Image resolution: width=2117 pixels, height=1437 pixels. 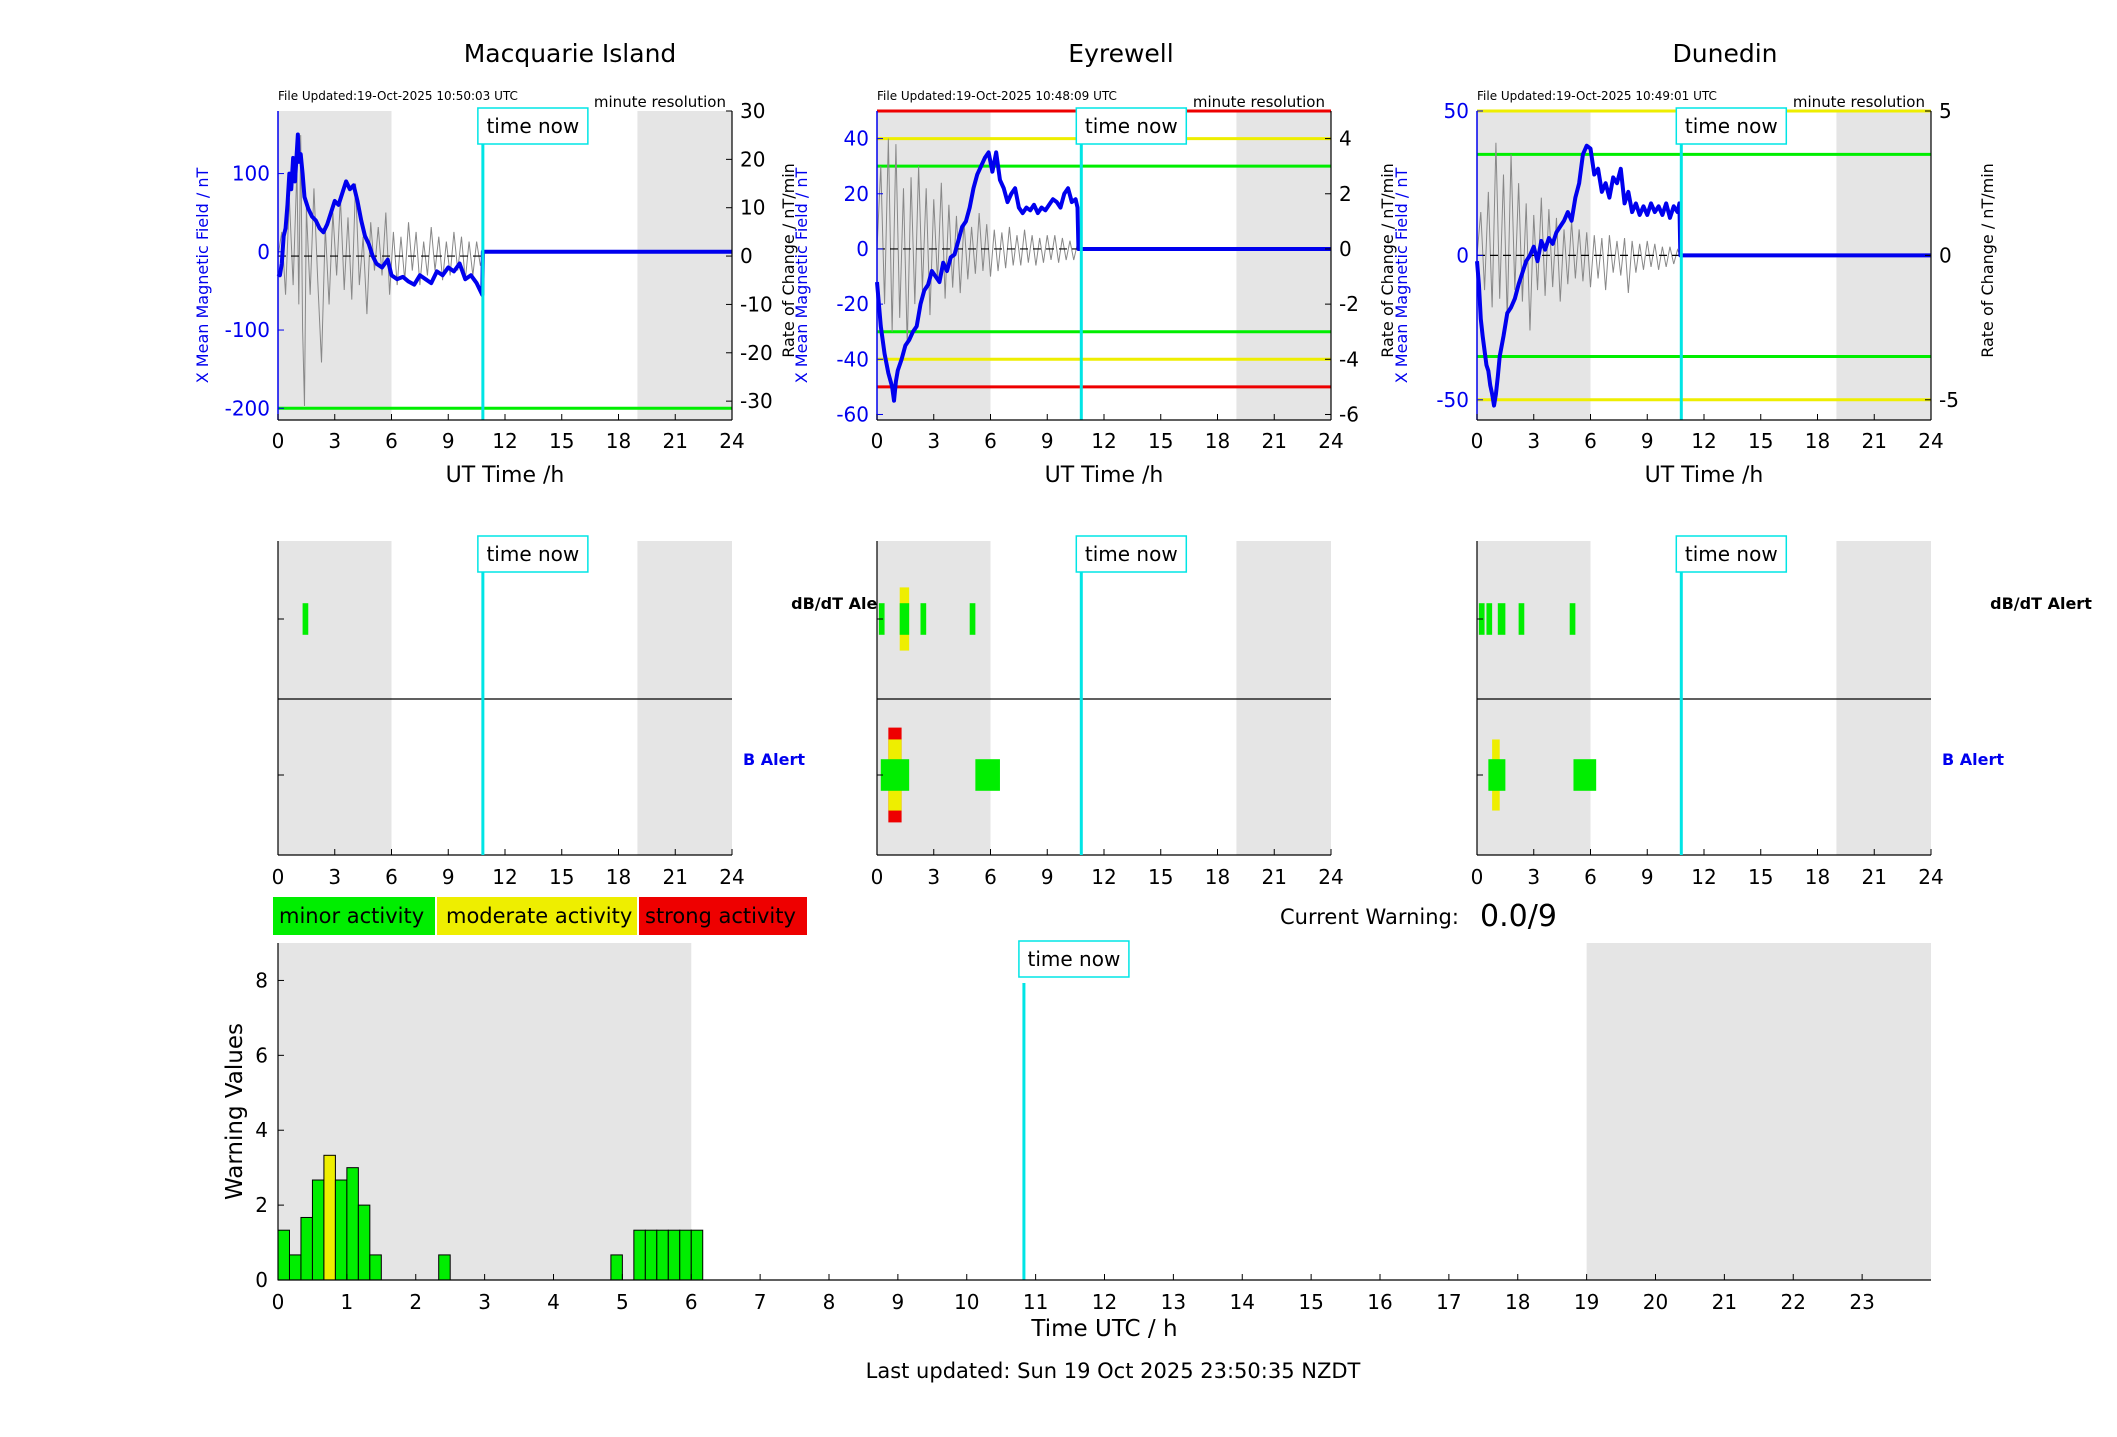 I want to click on alert-x-tick-label: 3, so click(x=933, y=877).